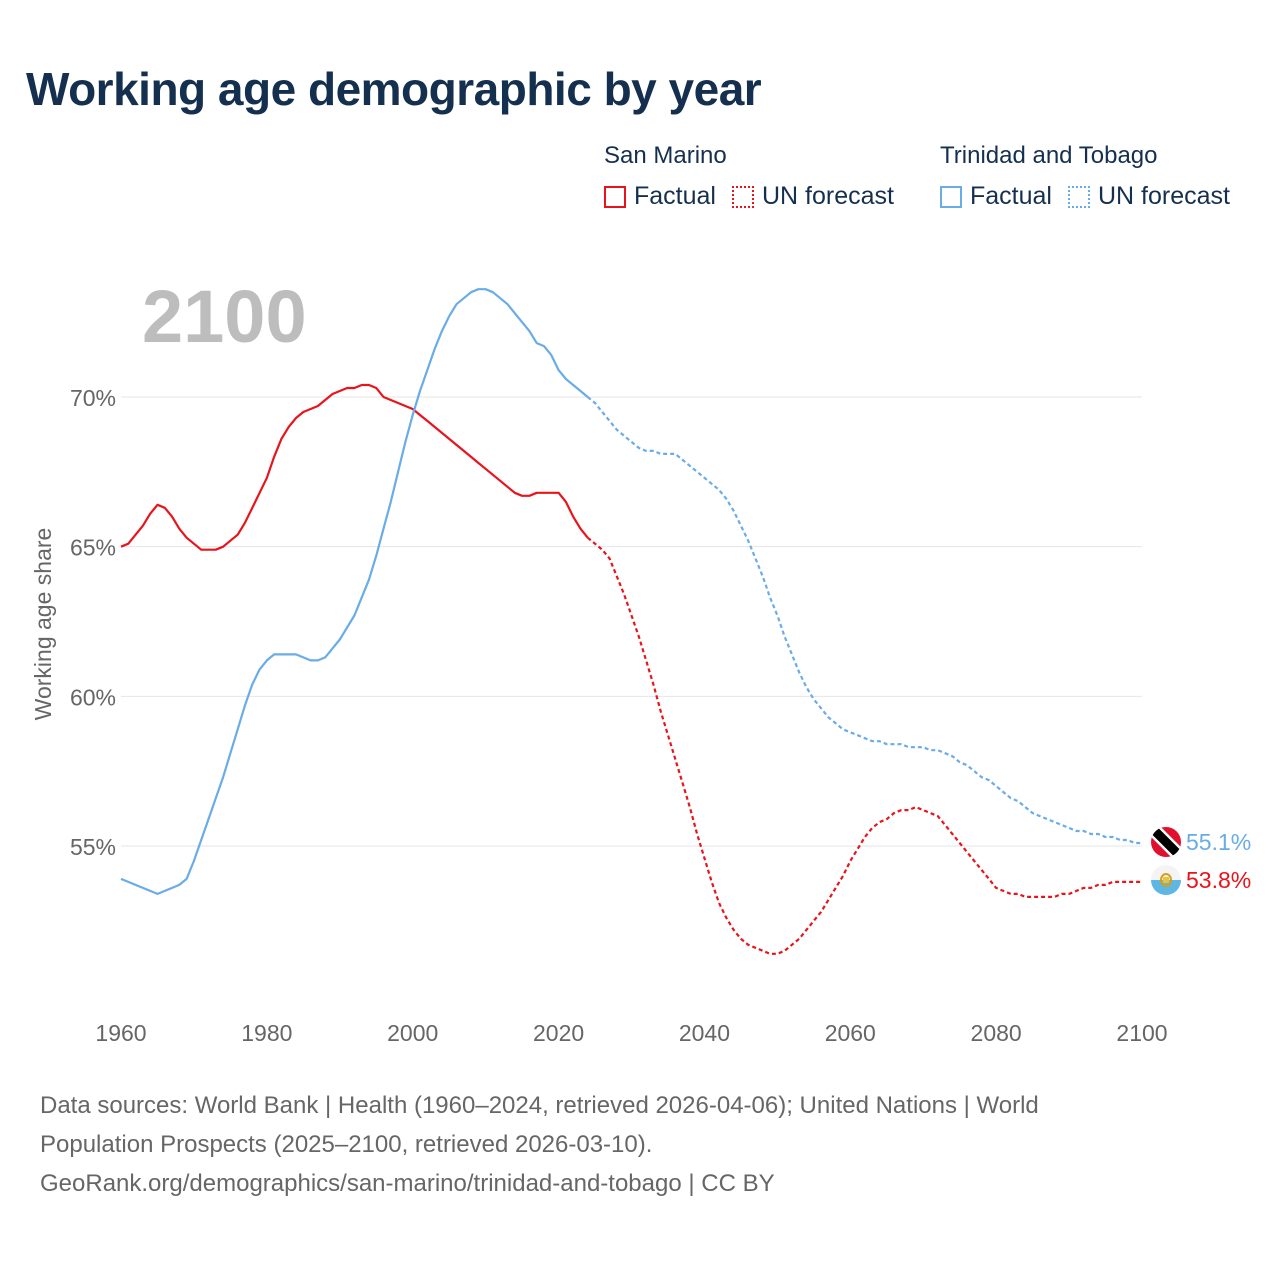  What do you see at coordinates (1218, 880) in the screenshot?
I see `end-value-label-san-marino: 53.8%` at bounding box center [1218, 880].